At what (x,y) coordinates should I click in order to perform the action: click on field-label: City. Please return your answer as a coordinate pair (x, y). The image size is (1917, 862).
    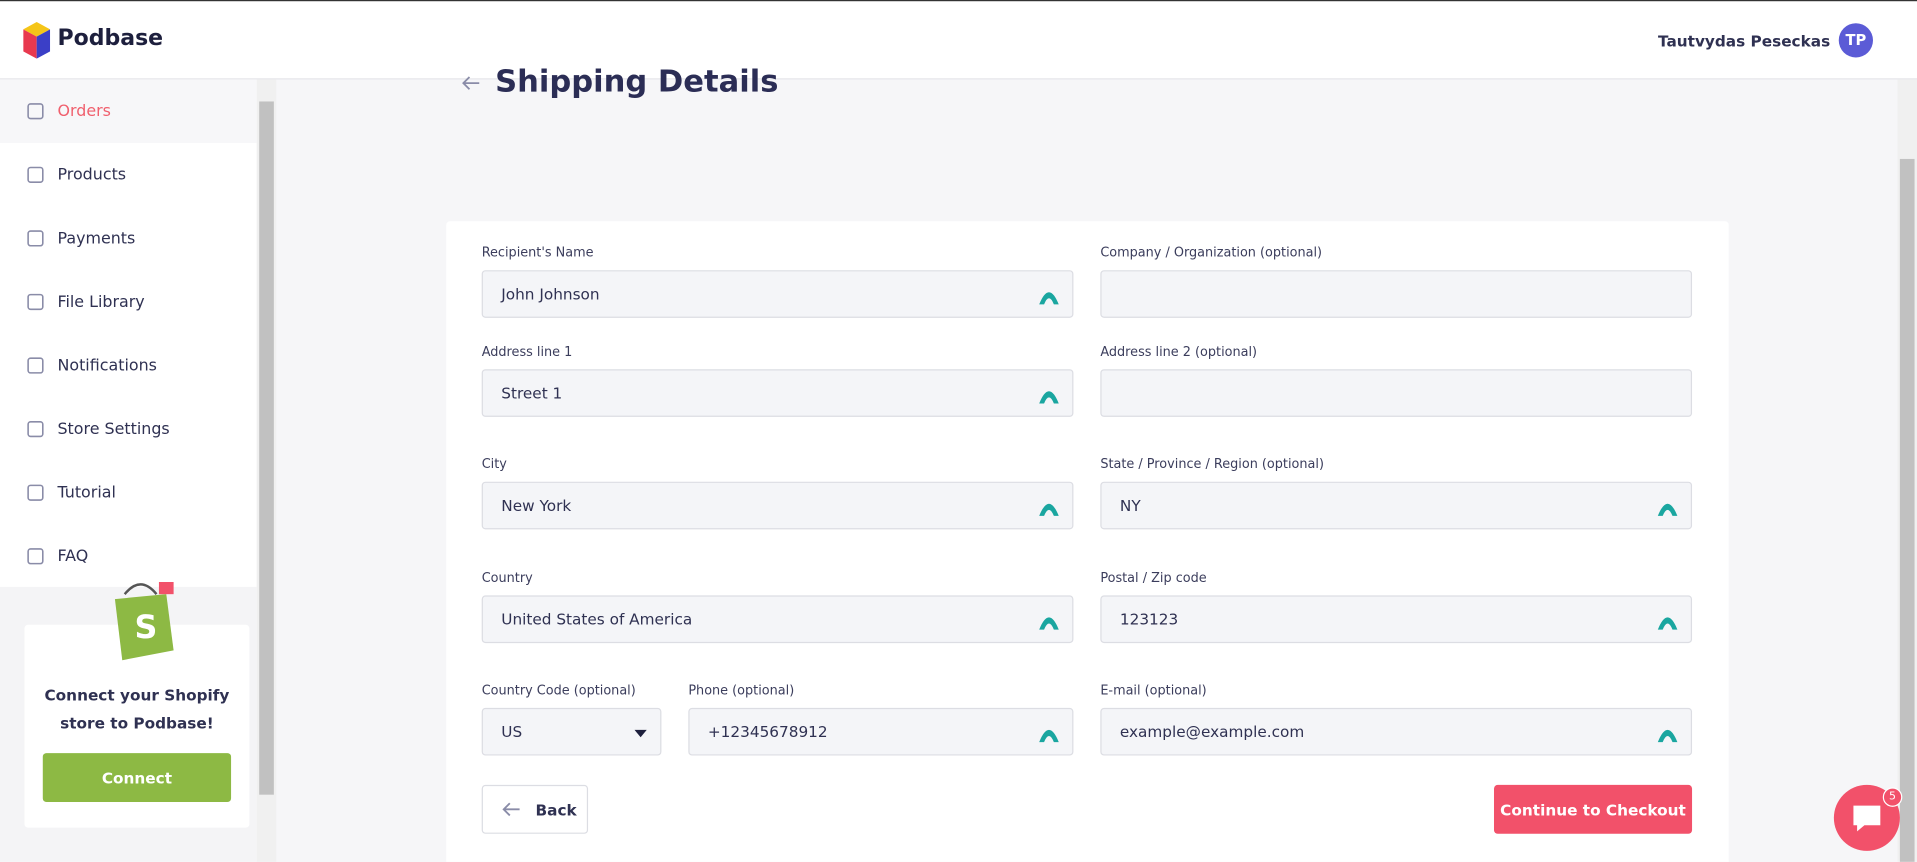
    Looking at the image, I should click on (494, 464).